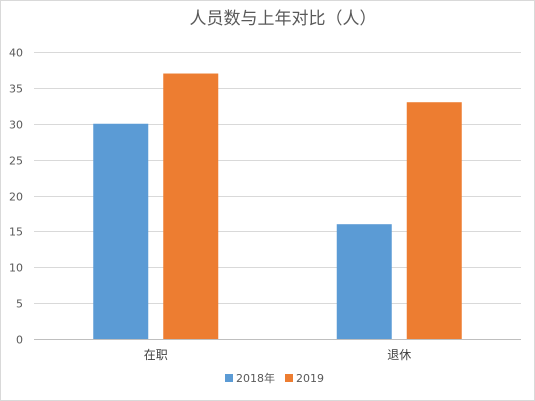 The height and width of the screenshot is (401, 535). Describe the element at coordinates (16, 268) in the screenshot. I see `y-tick-label: 10` at that location.